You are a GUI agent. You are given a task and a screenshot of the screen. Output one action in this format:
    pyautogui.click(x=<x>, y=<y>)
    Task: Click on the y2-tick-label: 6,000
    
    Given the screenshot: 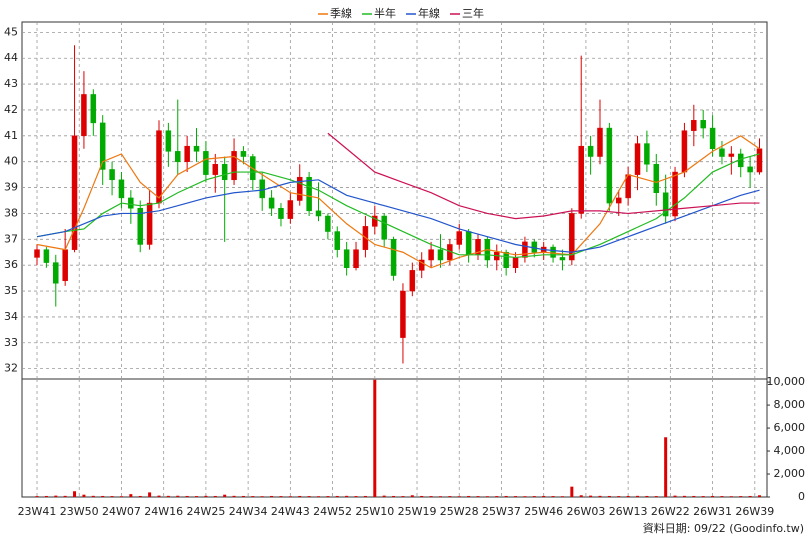 What is the action you would take?
    pyautogui.click(x=790, y=427)
    